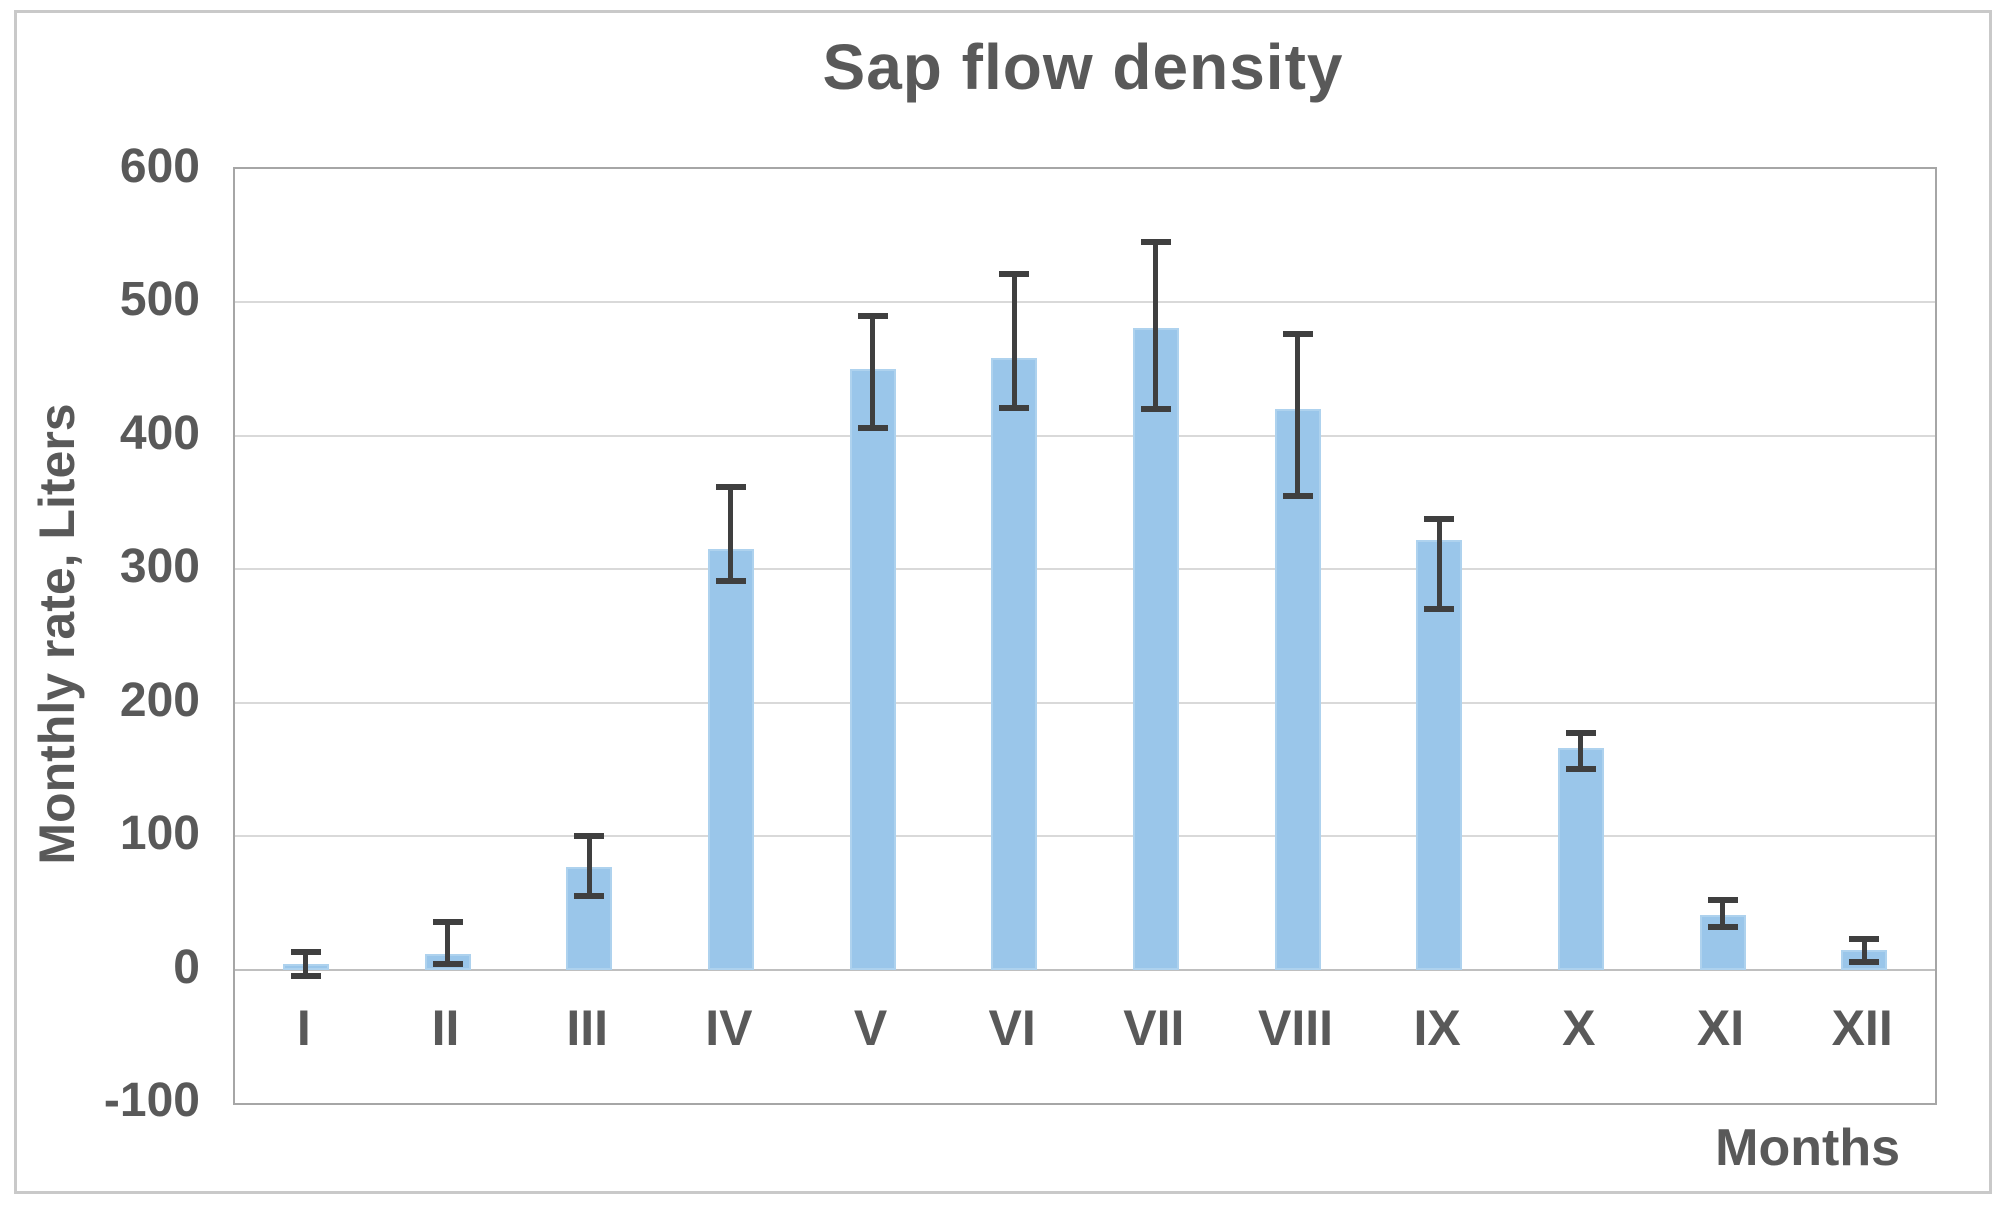  What do you see at coordinates (447, 943) in the screenshot?
I see `error-bar-month-II` at bounding box center [447, 943].